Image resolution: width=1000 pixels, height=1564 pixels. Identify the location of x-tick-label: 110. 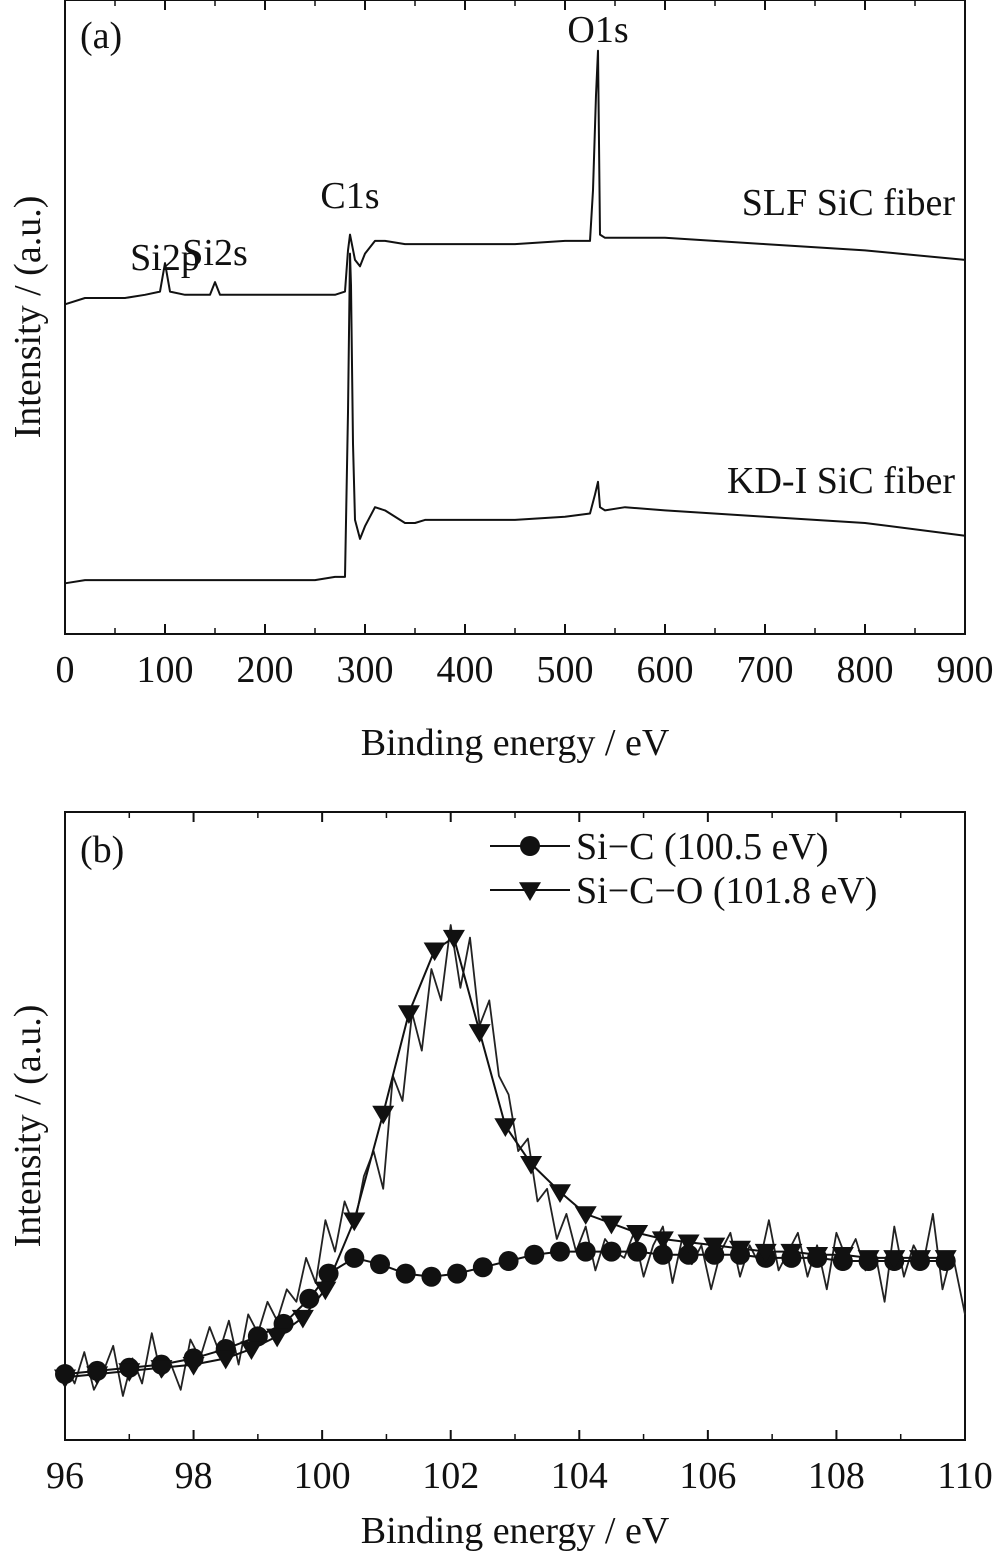
(965, 1476).